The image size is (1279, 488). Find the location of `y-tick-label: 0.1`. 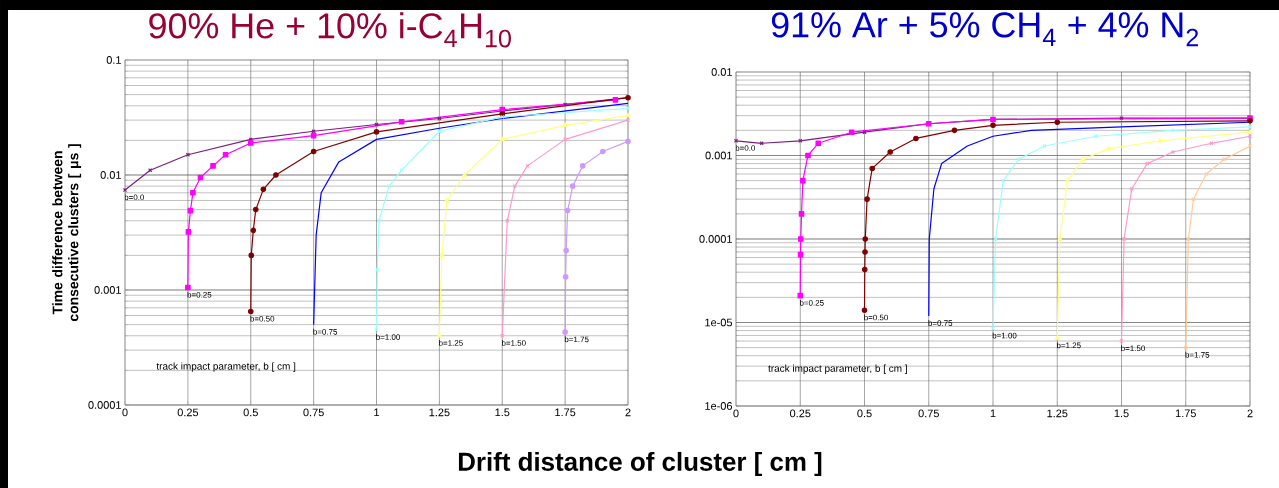

y-tick-label: 0.1 is located at coordinates (113, 60).